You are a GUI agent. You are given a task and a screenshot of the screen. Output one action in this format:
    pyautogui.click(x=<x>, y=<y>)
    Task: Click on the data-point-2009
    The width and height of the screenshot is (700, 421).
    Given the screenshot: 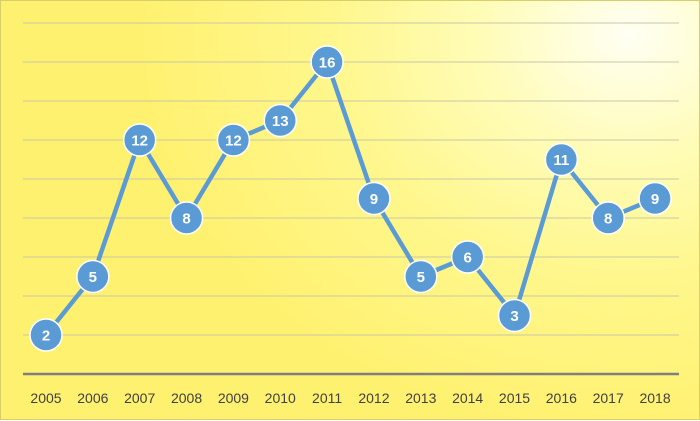 What is the action you would take?
    pyautogui.click(x=233, y=140)
    